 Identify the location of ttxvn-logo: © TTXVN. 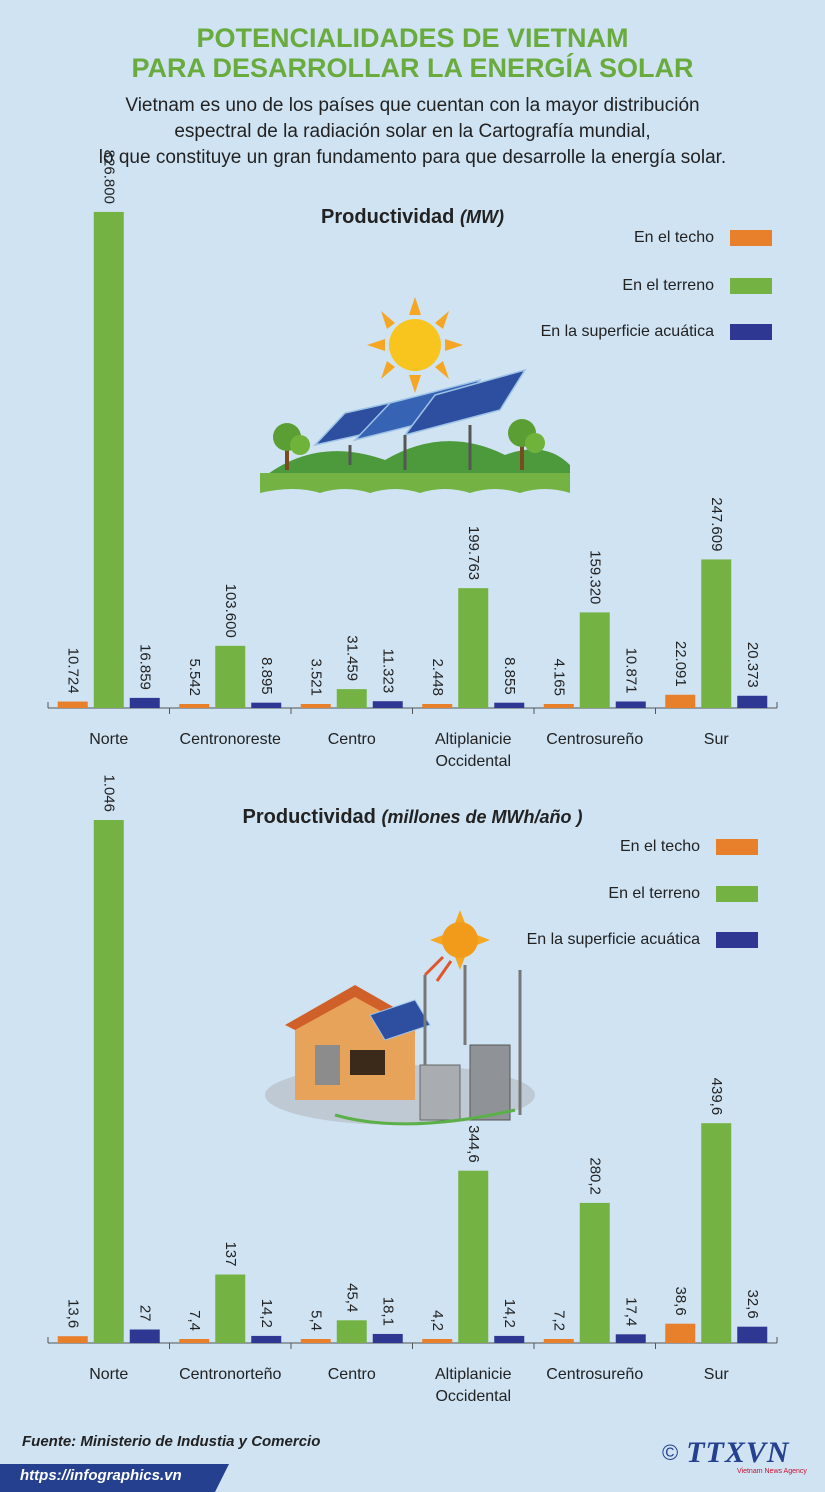
(726, 1453).